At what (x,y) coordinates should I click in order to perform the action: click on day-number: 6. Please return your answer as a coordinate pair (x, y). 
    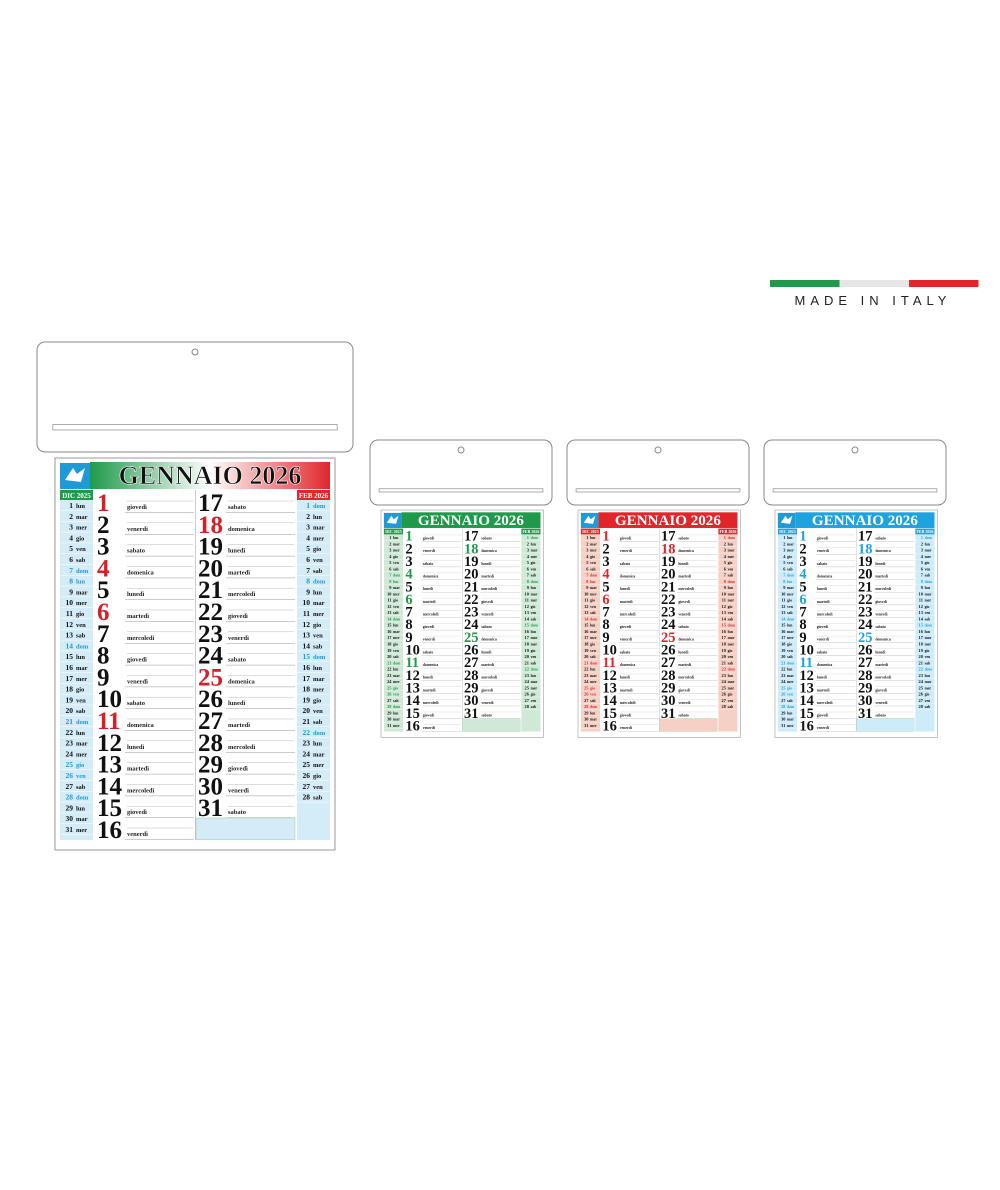
    Looking at the image, I should click on (103, 612).